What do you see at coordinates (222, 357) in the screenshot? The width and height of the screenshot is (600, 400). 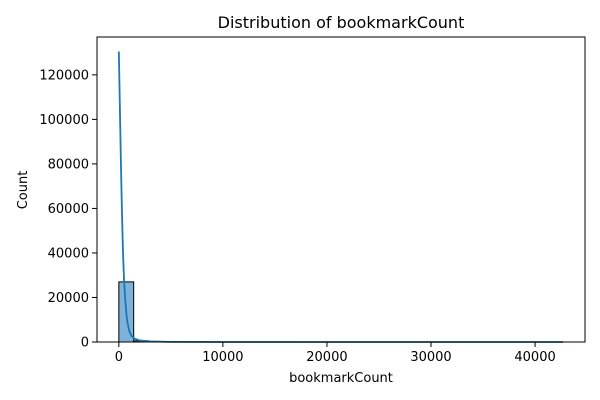 I see `x-tick-label: 10000` at bounding box center [222, 357].